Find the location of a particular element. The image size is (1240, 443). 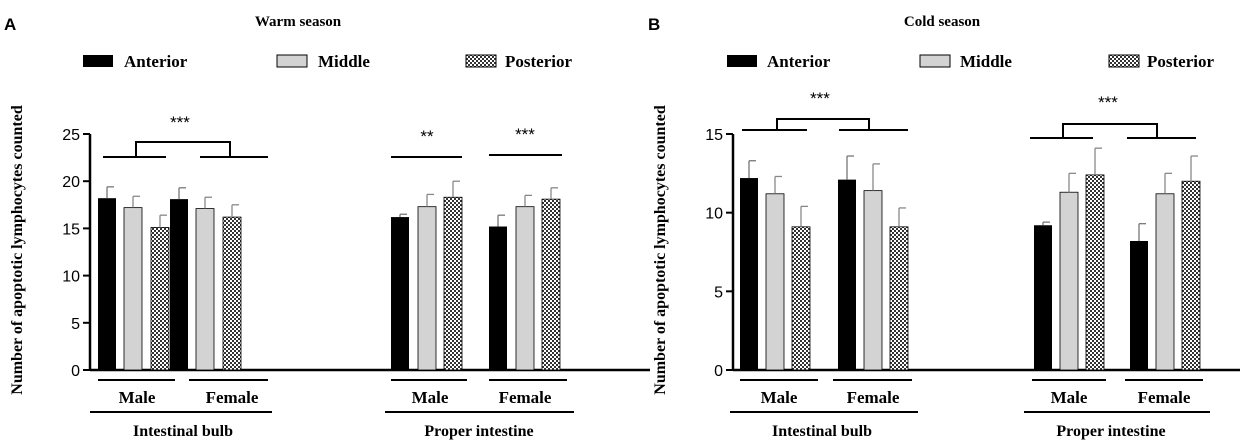

legend-a-label-anterior: Anterior is located at coordinates (156, 61).